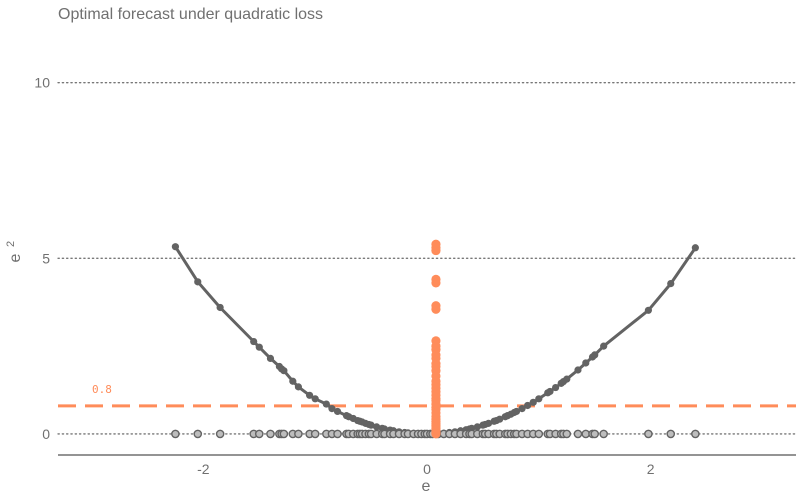 The image size is (800, 500). What do you see at coordinates (436, 339) in the screenshot?
I see `forecast-points-layer` at bounding box center [436, 339].